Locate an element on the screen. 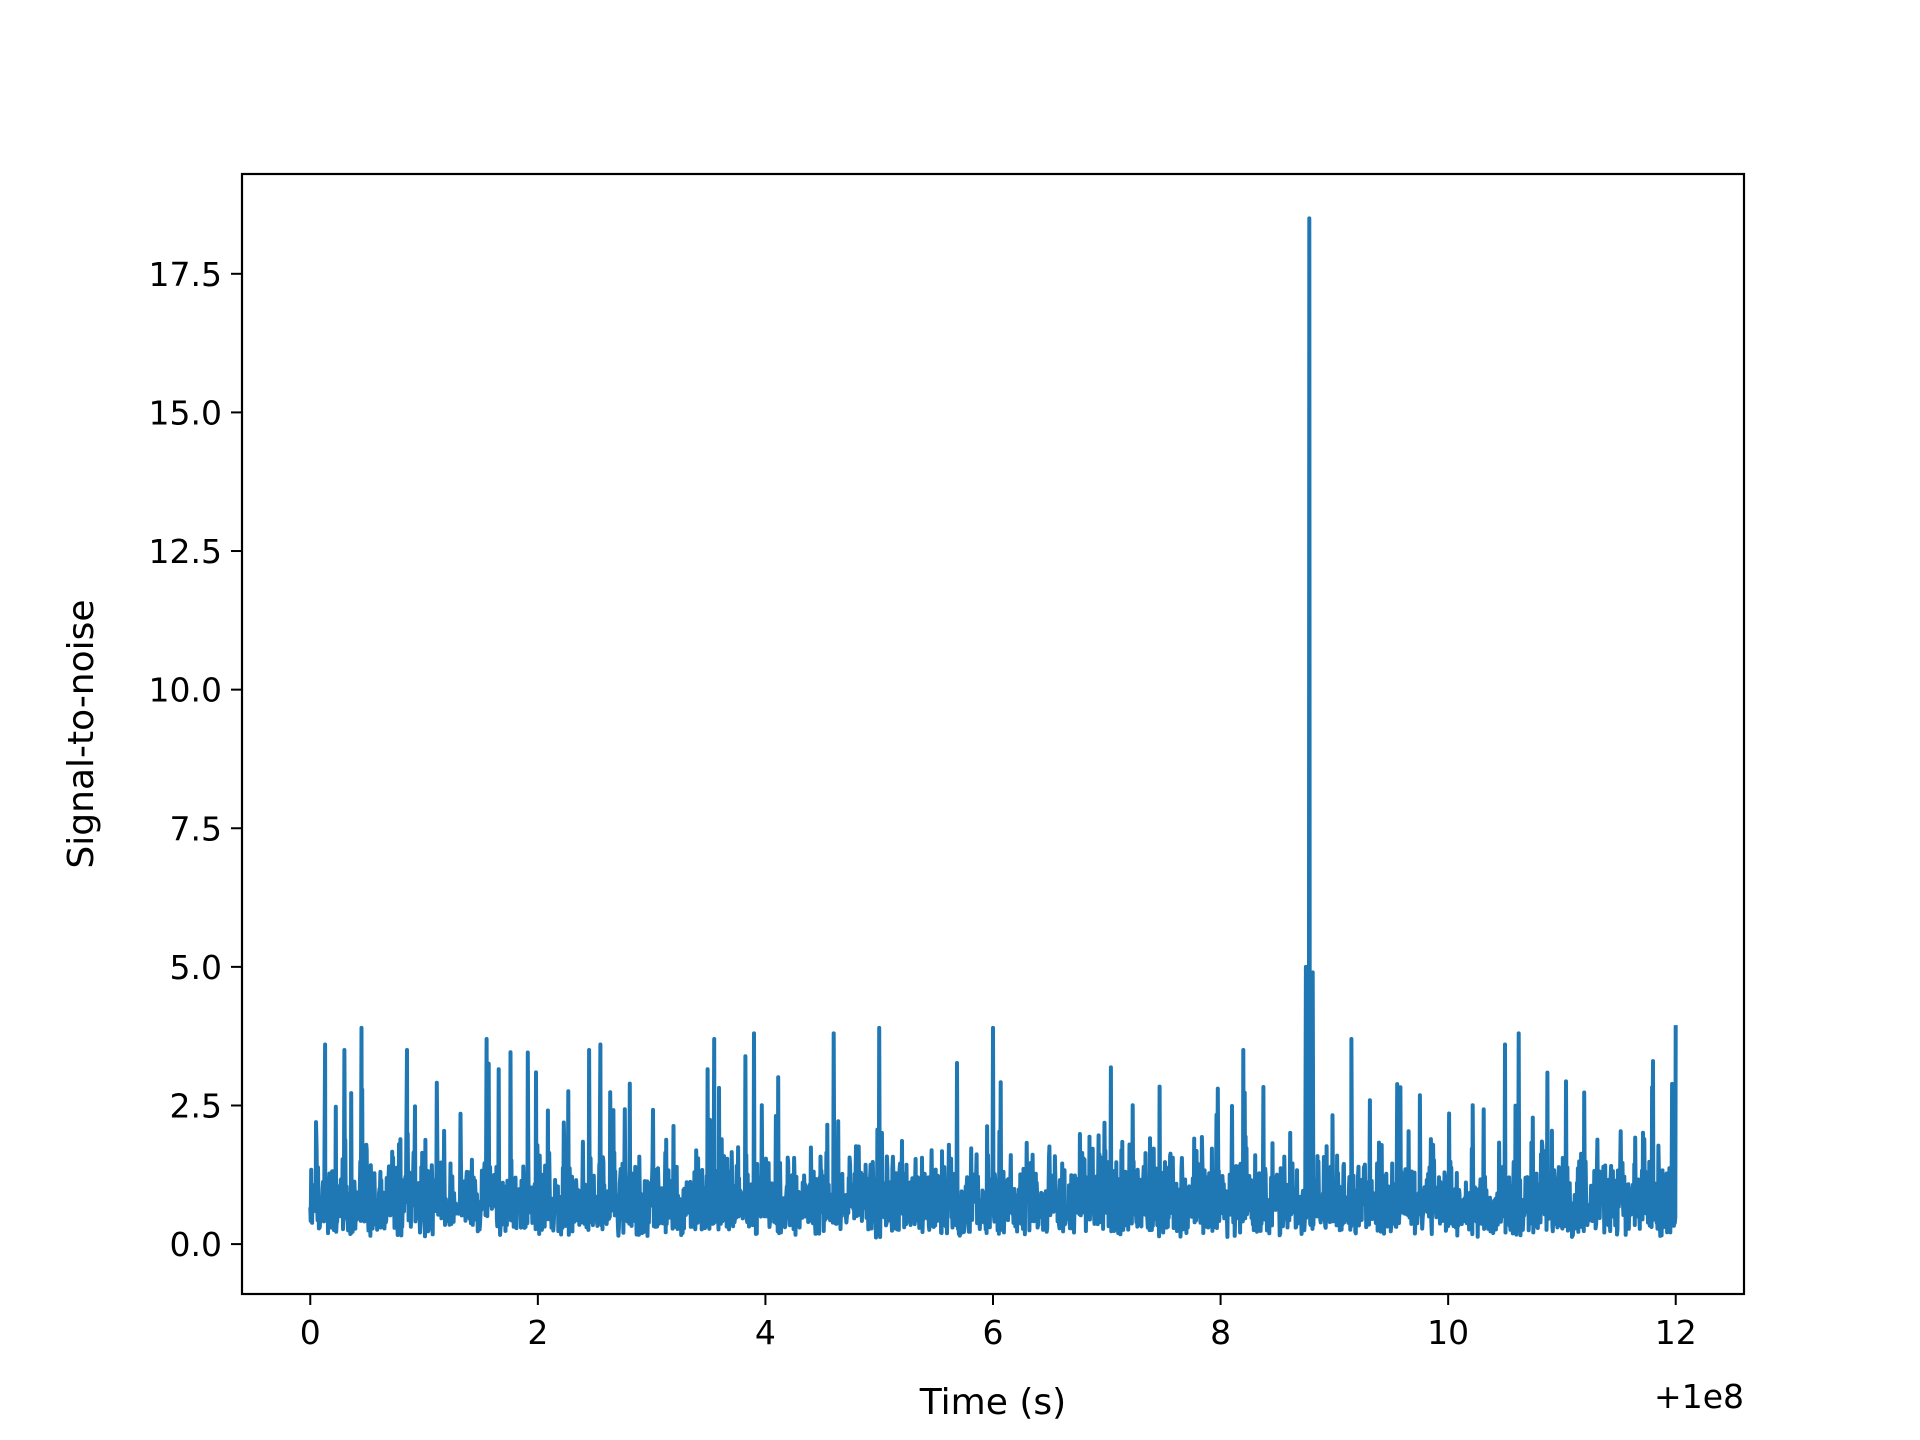 The width and height of the screenshot is (1920, 1440). x-offset-label: +1e8 is located at coordinates (1699, 1396).